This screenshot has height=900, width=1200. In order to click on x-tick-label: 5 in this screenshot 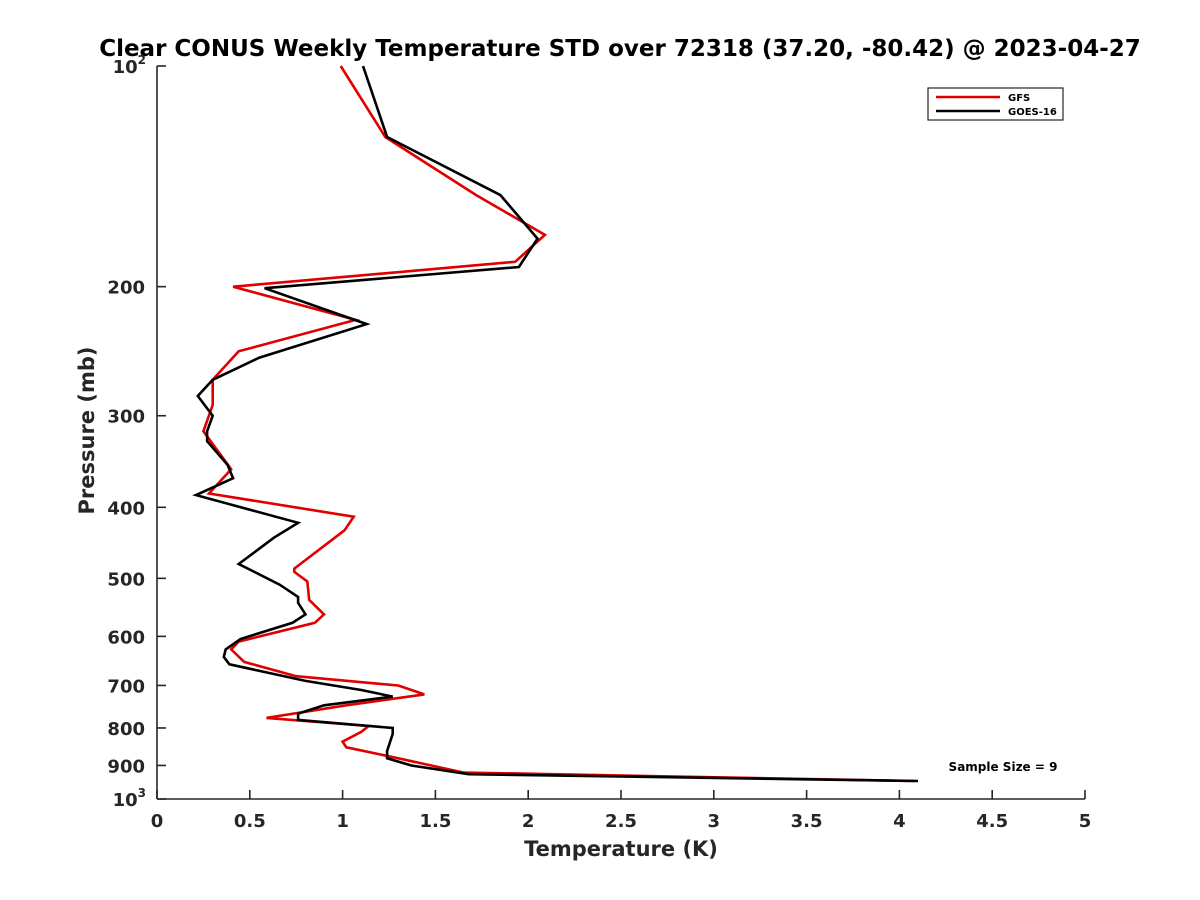, I will do `click(1085, 821)`.